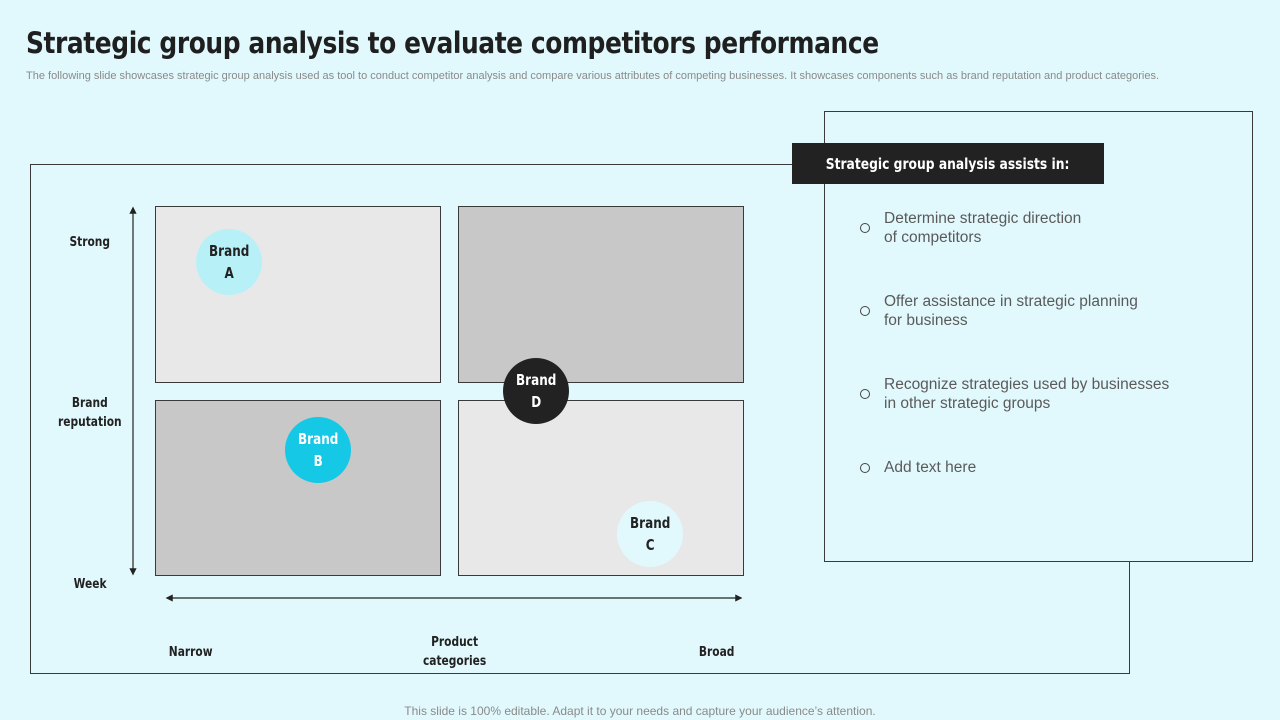  What do you see at coordinates (455, 652) in the screenshot?
I see `x-axis-title: Product categories` at bounding box center [455, 652].